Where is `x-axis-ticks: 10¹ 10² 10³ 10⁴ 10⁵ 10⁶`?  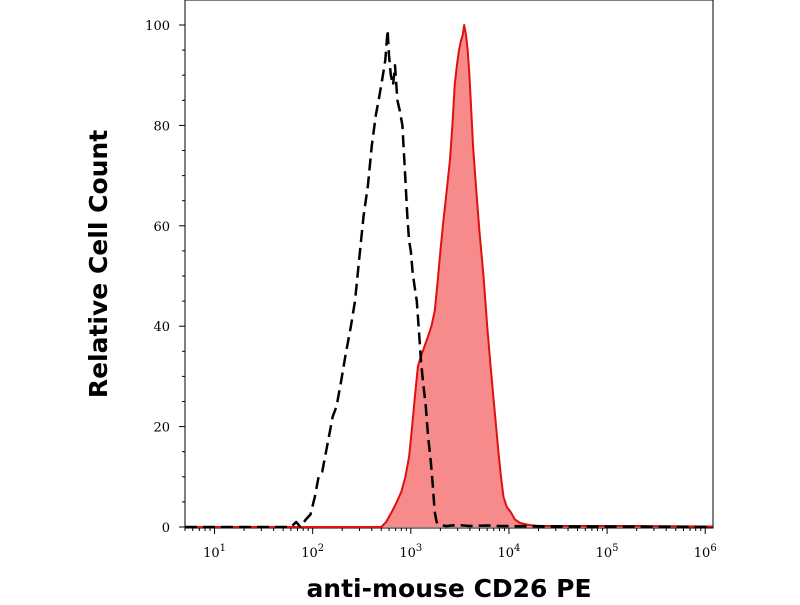
x-axis-ticks: 10¹ 10² 10³ 10⁴ 10⁵ 10⁶ is located at coordinates (450, 544).